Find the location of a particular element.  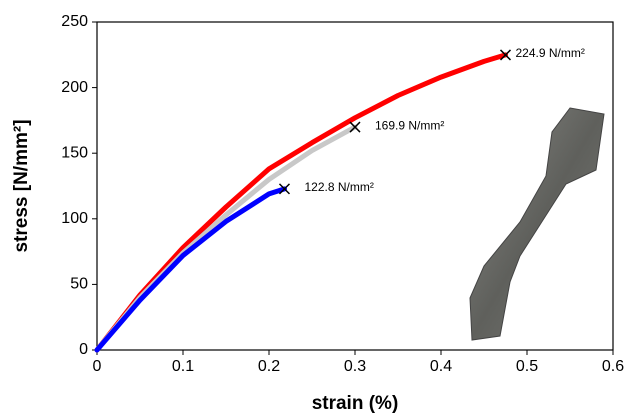

y-tick-label: 250 is located at coordinates (74, 21).